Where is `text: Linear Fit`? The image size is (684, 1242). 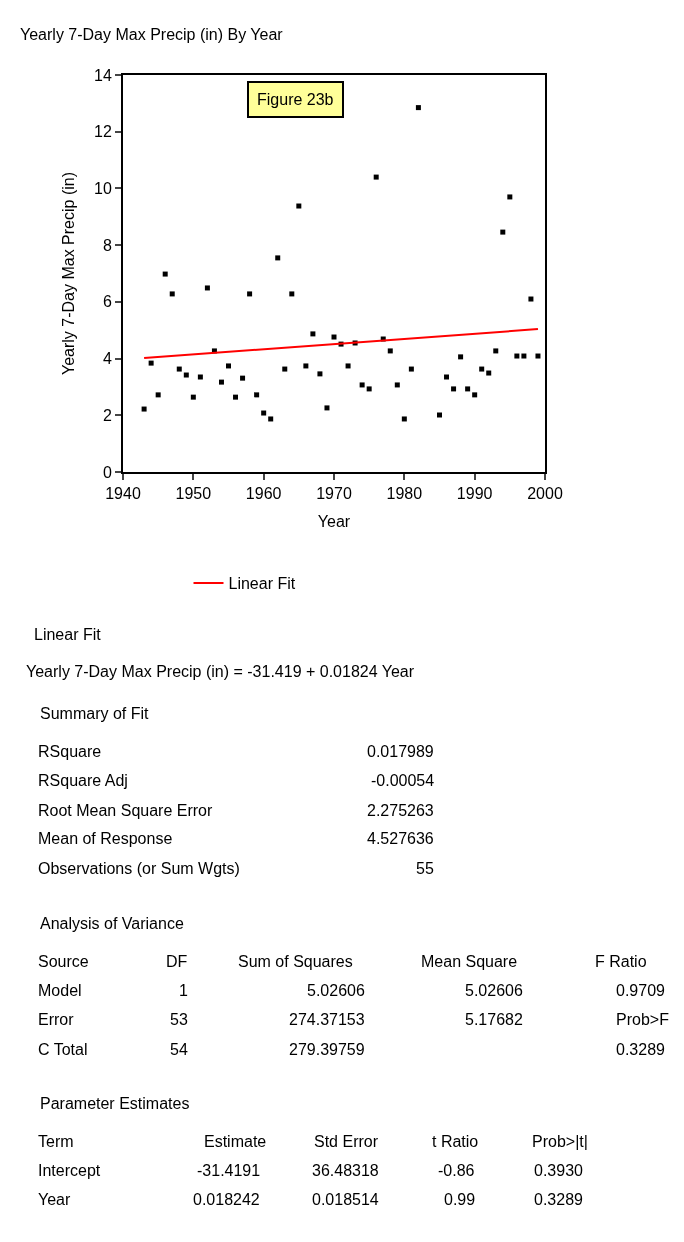 text: Linear Fit is located at coordinates (68, 634).